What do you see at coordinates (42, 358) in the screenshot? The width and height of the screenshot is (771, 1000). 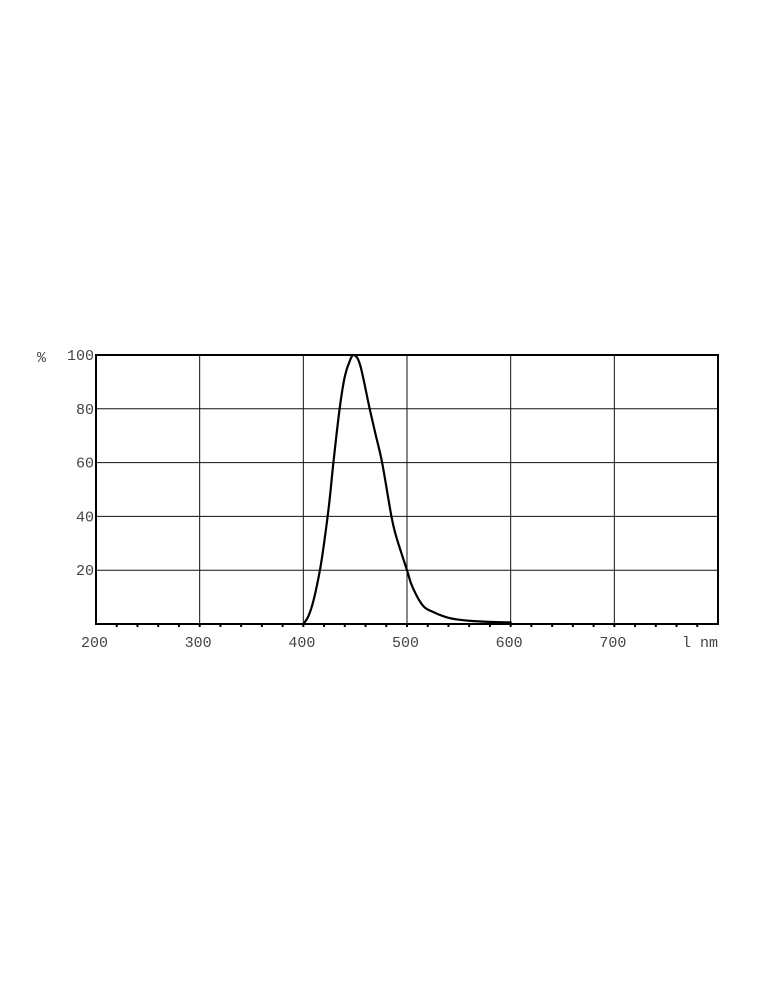 I see `y-axis-label: %` at bounding box center [42, 358].